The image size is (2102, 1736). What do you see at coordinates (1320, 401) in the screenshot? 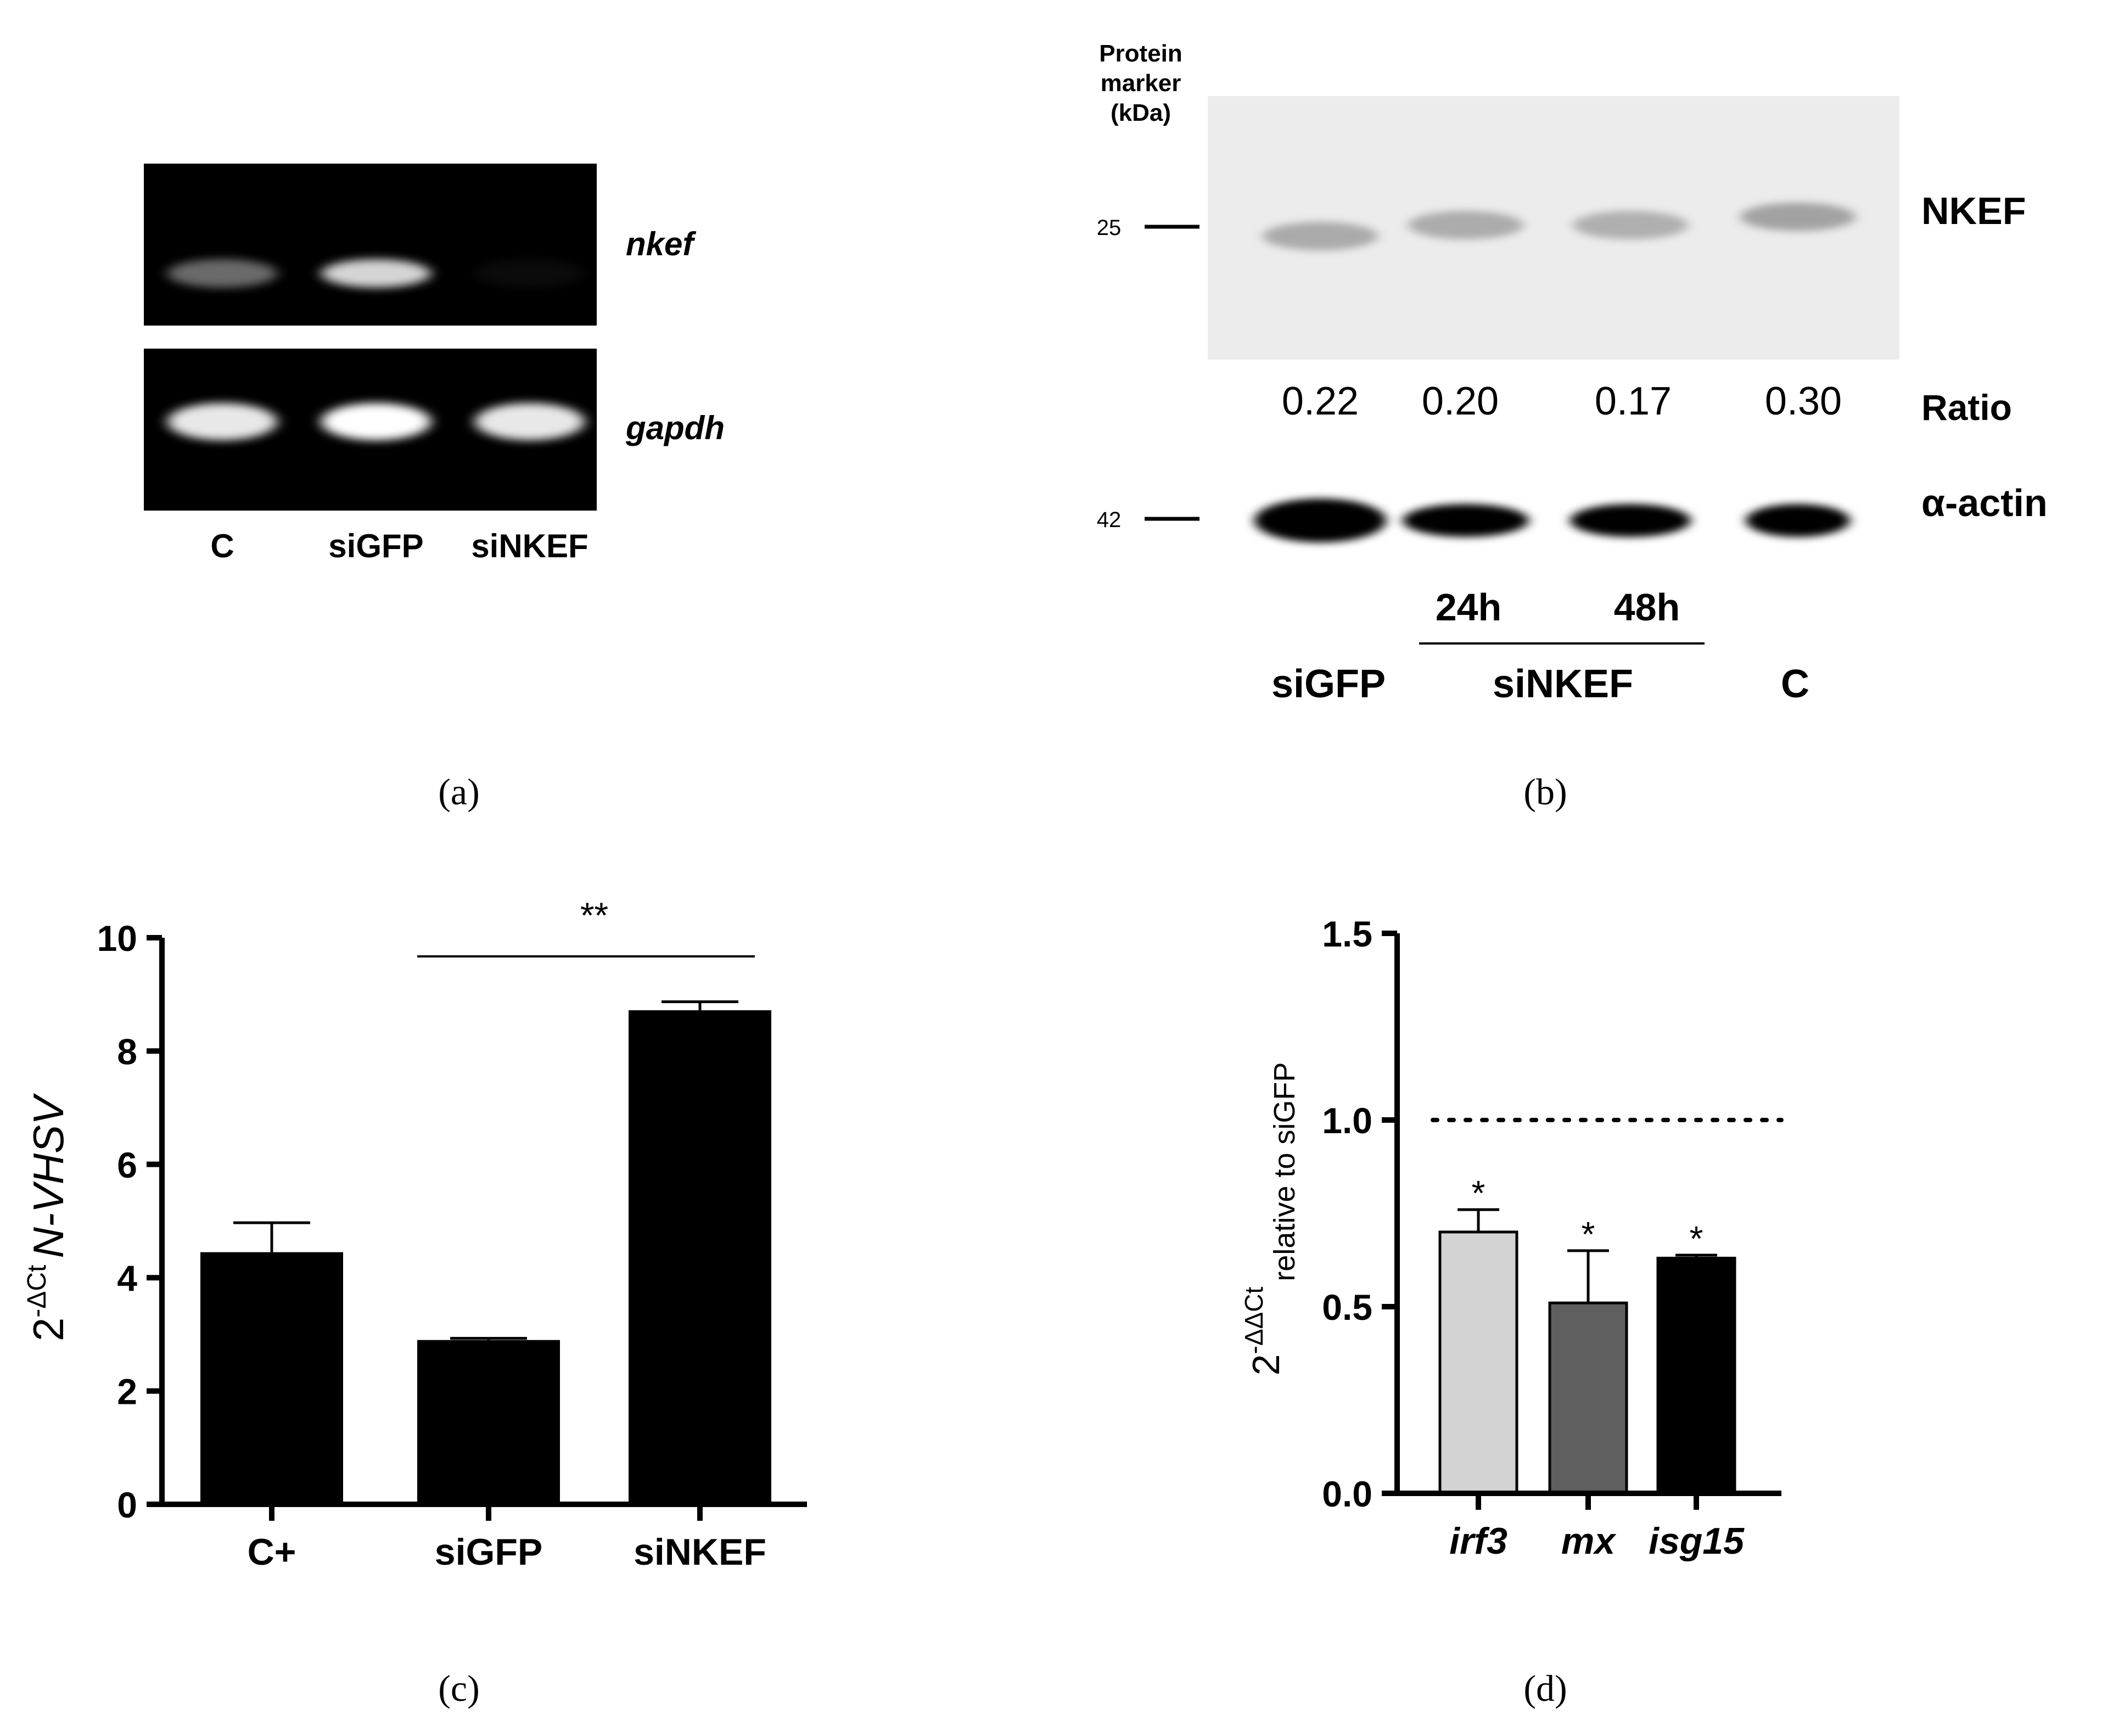
I see `ratio-value-1: 0.22` at bounding box center [1320, 401].